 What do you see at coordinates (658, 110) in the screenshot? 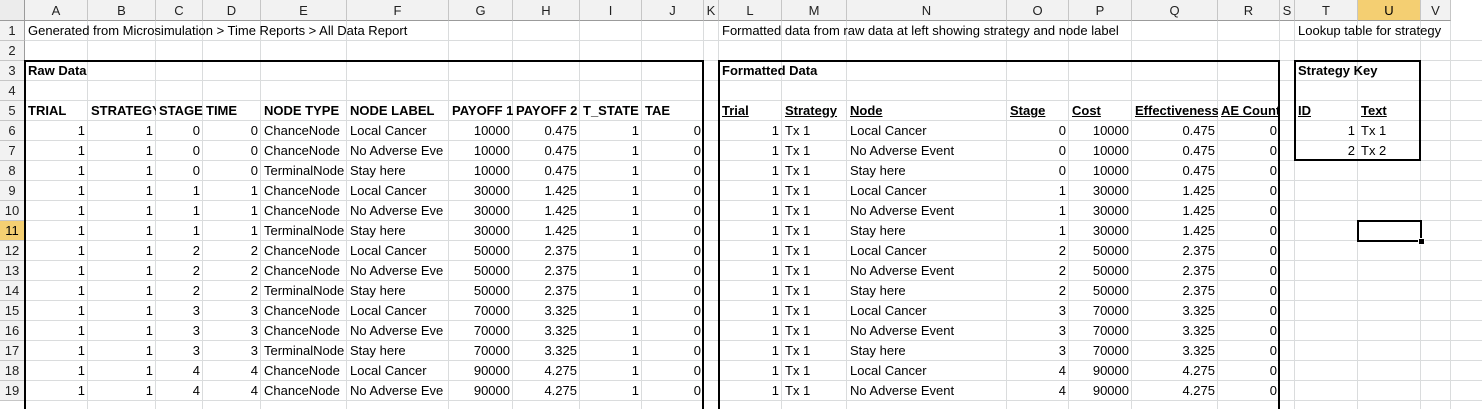
I see `raw-header-J: TAE` at bounding box center [658, 110].